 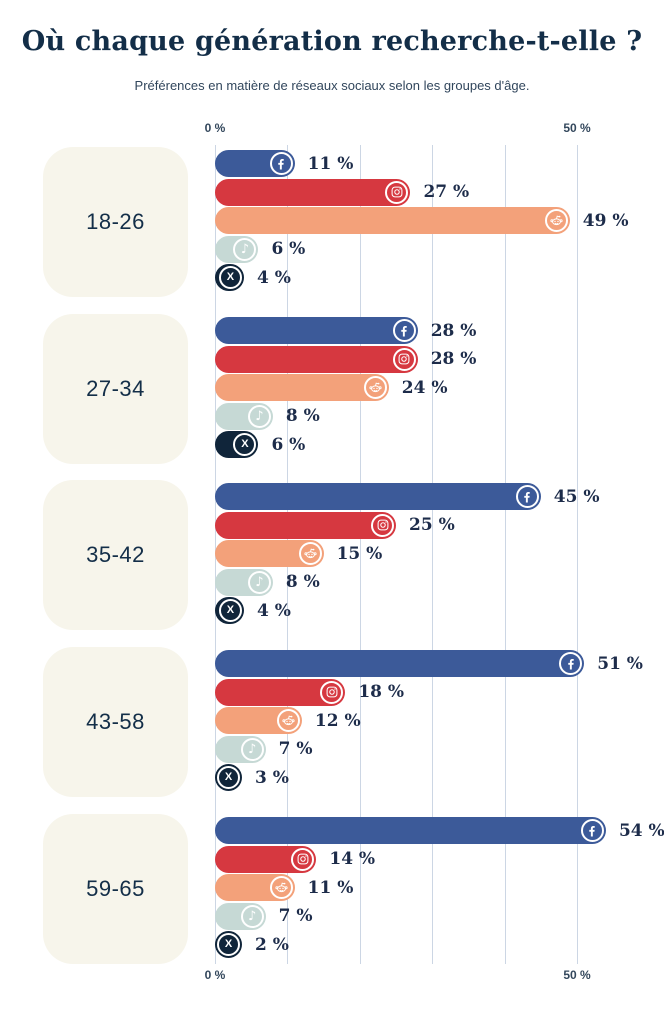 I want to click on bar-value-label: 45 %, so click(x=576, y=496).